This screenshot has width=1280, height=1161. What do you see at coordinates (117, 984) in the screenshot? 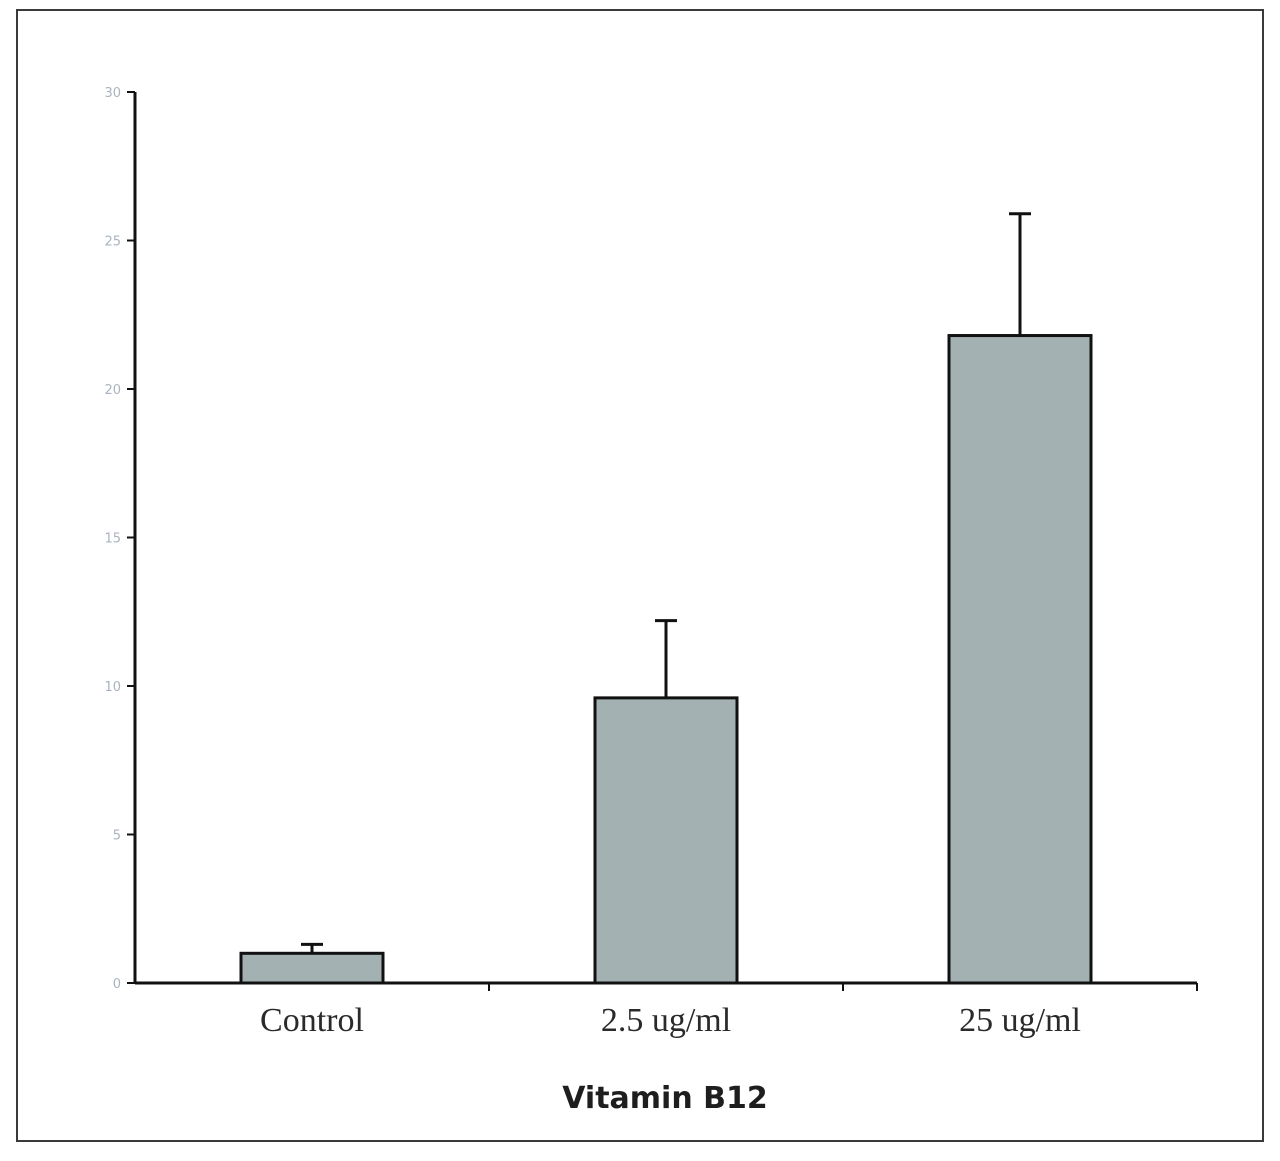
I see `y-tick-label: 0` at bounding box center [117, 984].